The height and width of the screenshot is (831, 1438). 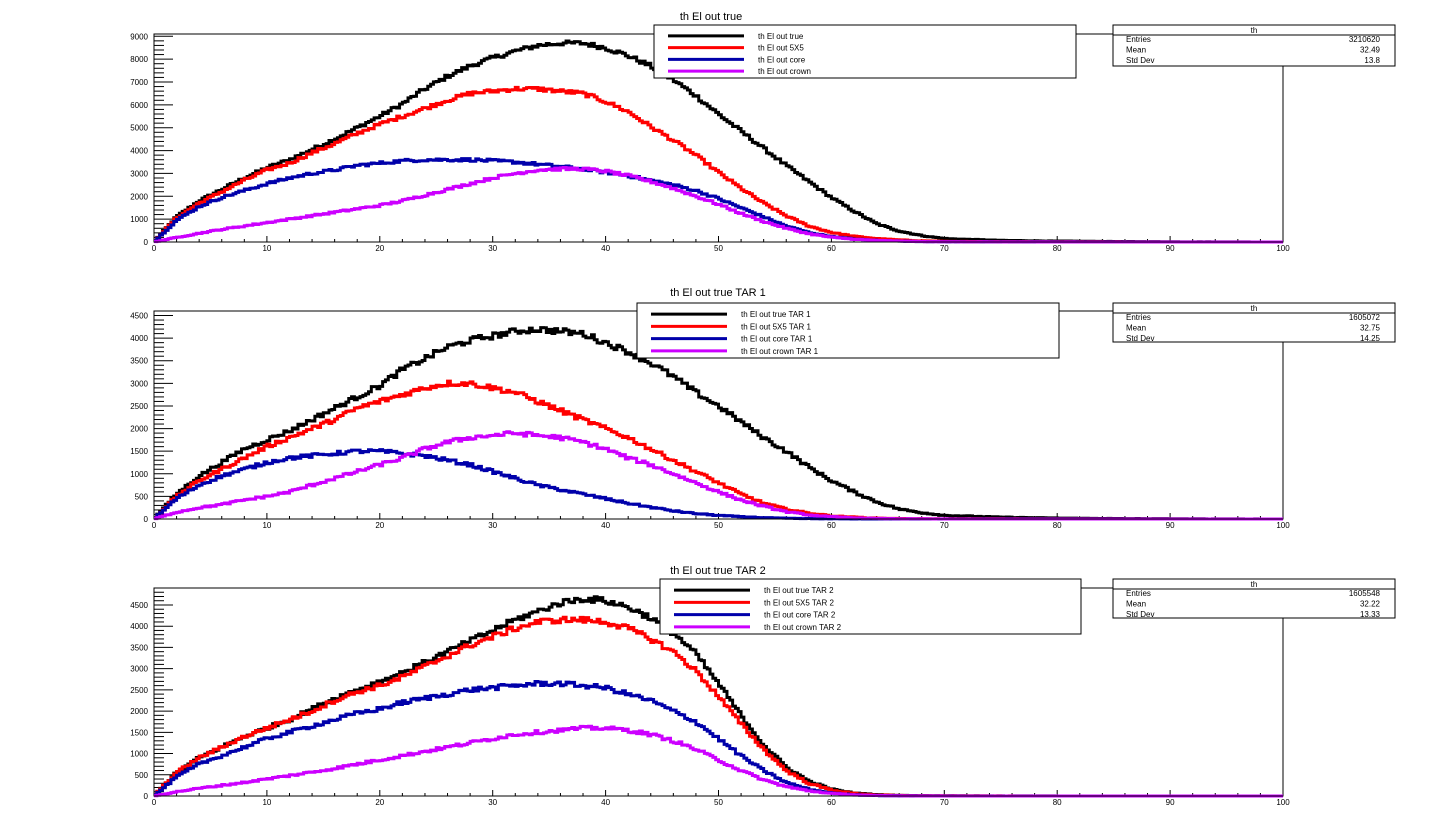 I want to click on stats-box: th Entries 3210620 Mean 32.49 Std Dev 13.8, so click(x=1254, y=45).